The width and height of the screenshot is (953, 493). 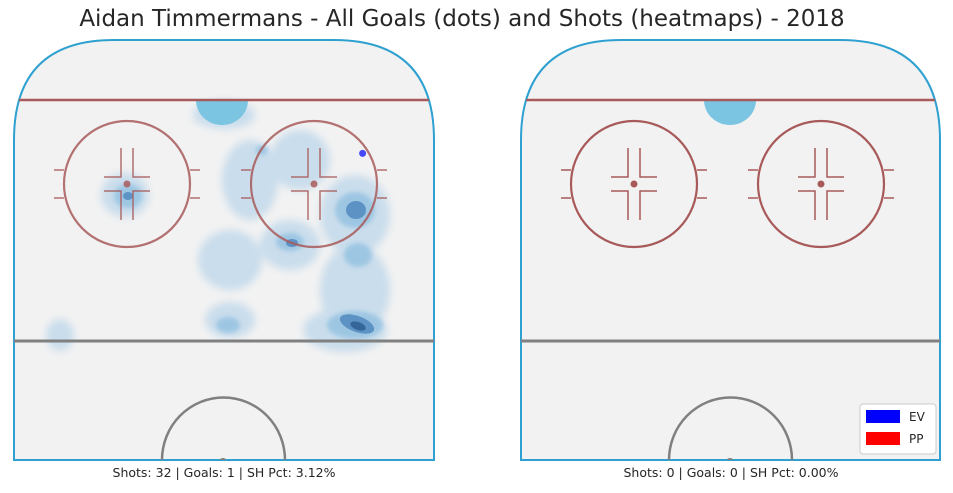 What do you see at coordinates (730, 112) in the screenshot?
I see `right-crease` at bounding box center [730, 112].